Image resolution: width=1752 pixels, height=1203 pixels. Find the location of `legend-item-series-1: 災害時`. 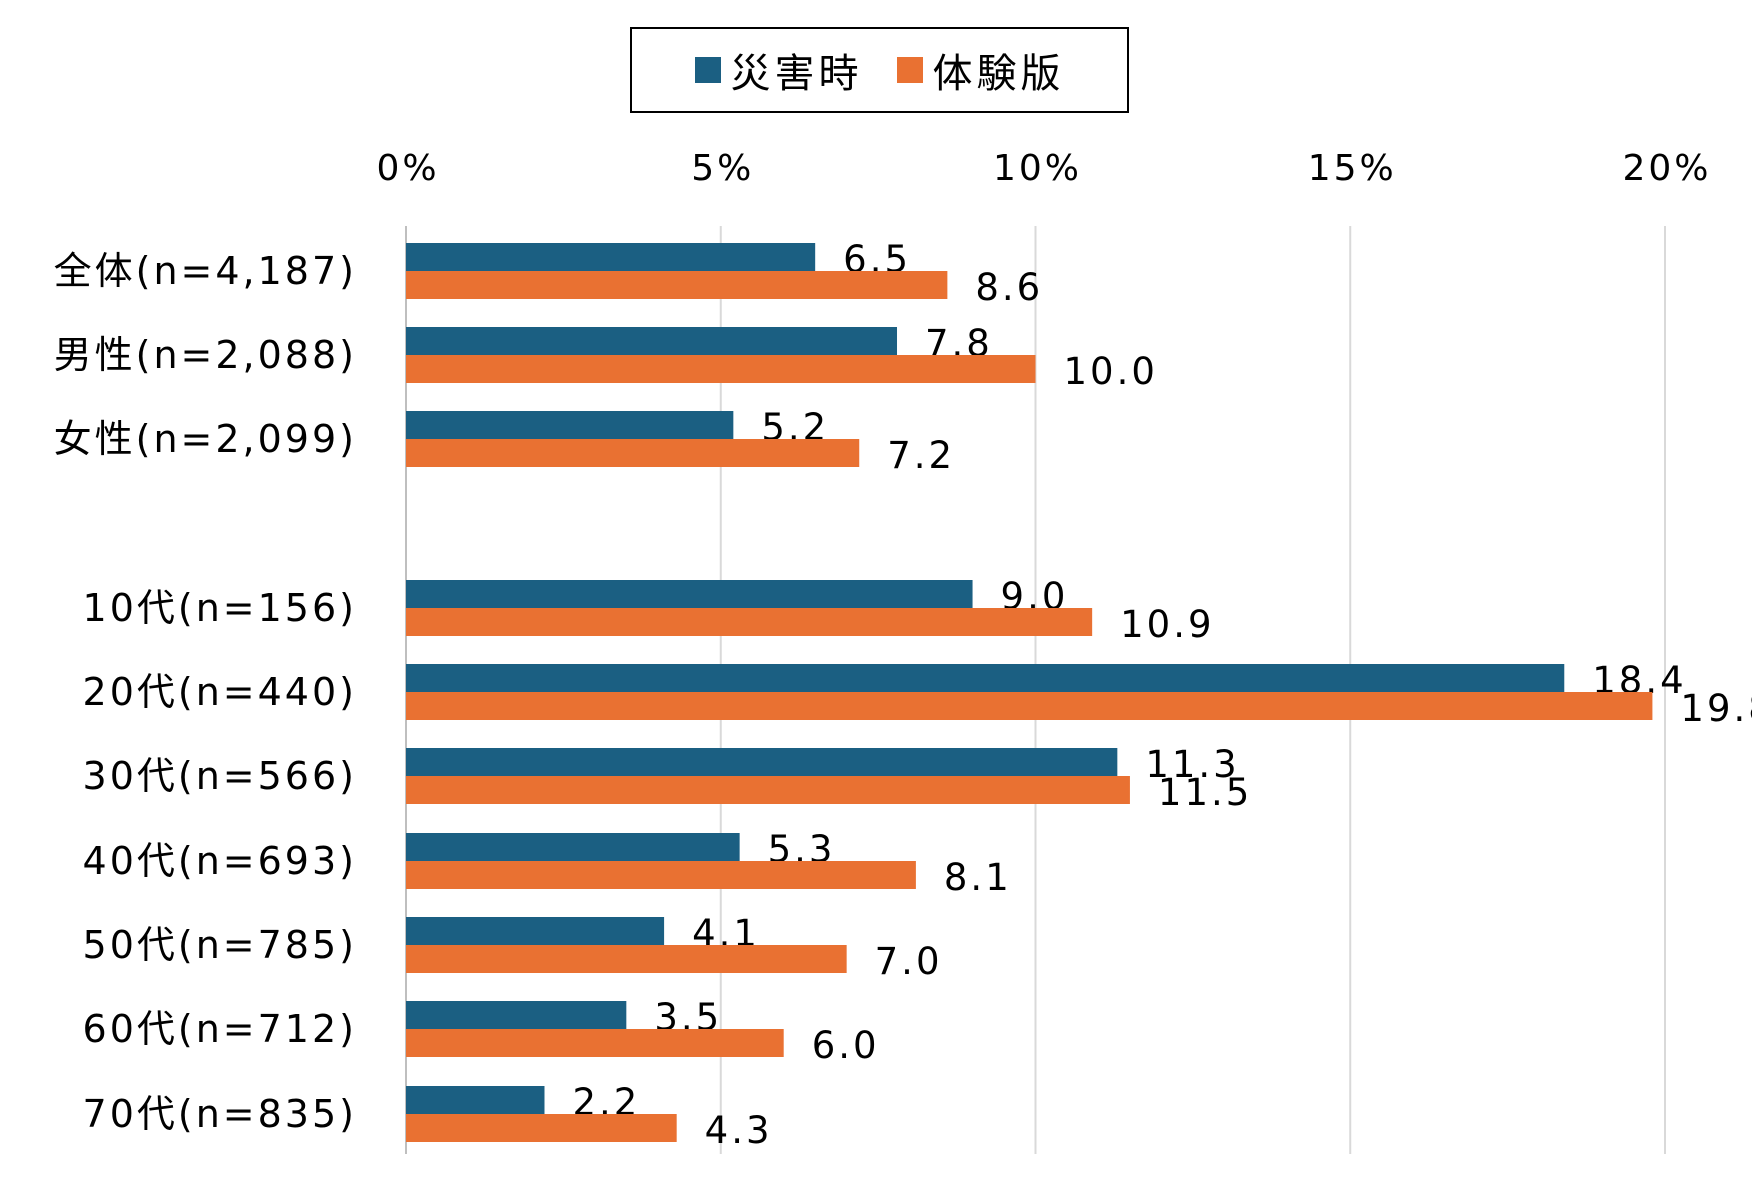

legend-item-series-1: 災害時 is located at coordinates (778, 70).